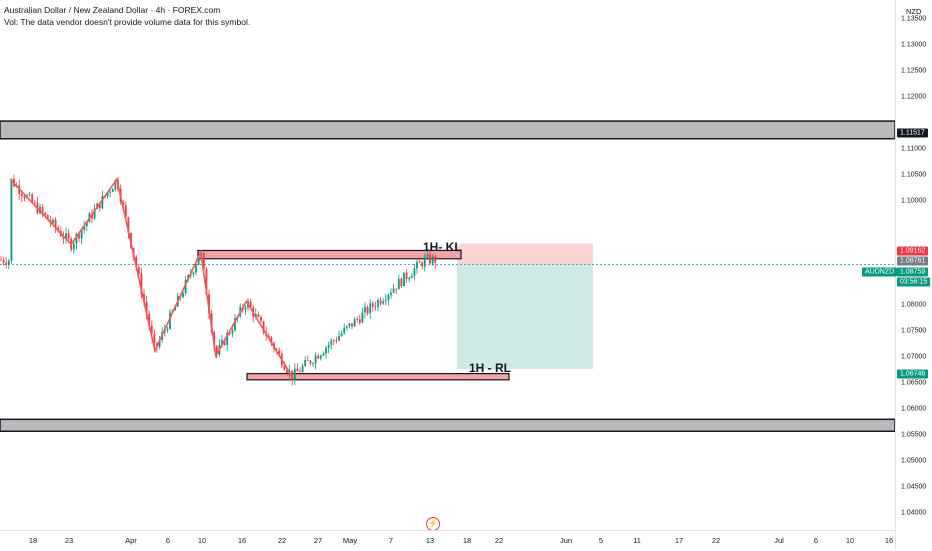  What do you see at coordinates (913, 330) in the screenshot?
I see `price-tick-label: 1.07500` at bounding box center [913, 330].